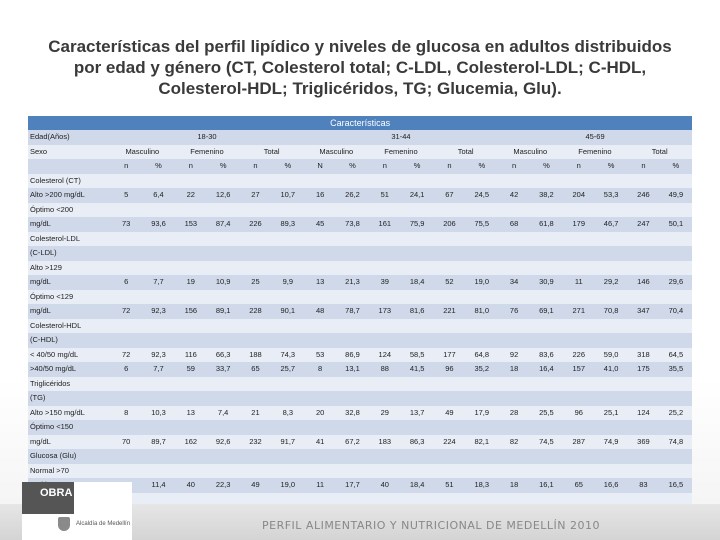 This screenshot has height=540, width=720. I want to click on table-cell: 9,9, so click(287, 282).